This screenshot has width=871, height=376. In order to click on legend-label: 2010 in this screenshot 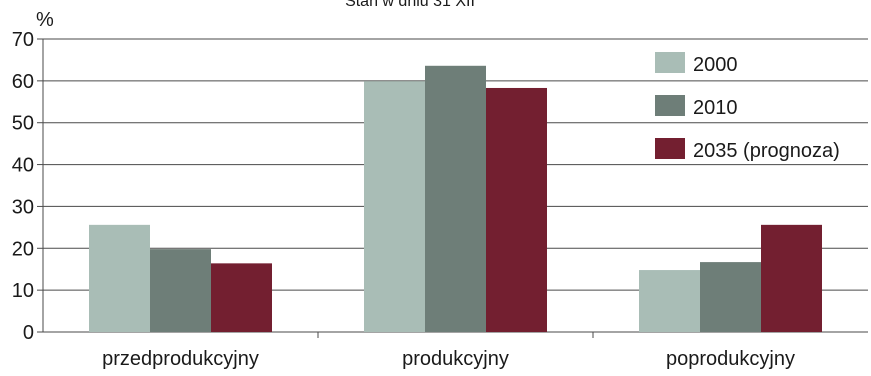, I will do `click(715, 108)`.